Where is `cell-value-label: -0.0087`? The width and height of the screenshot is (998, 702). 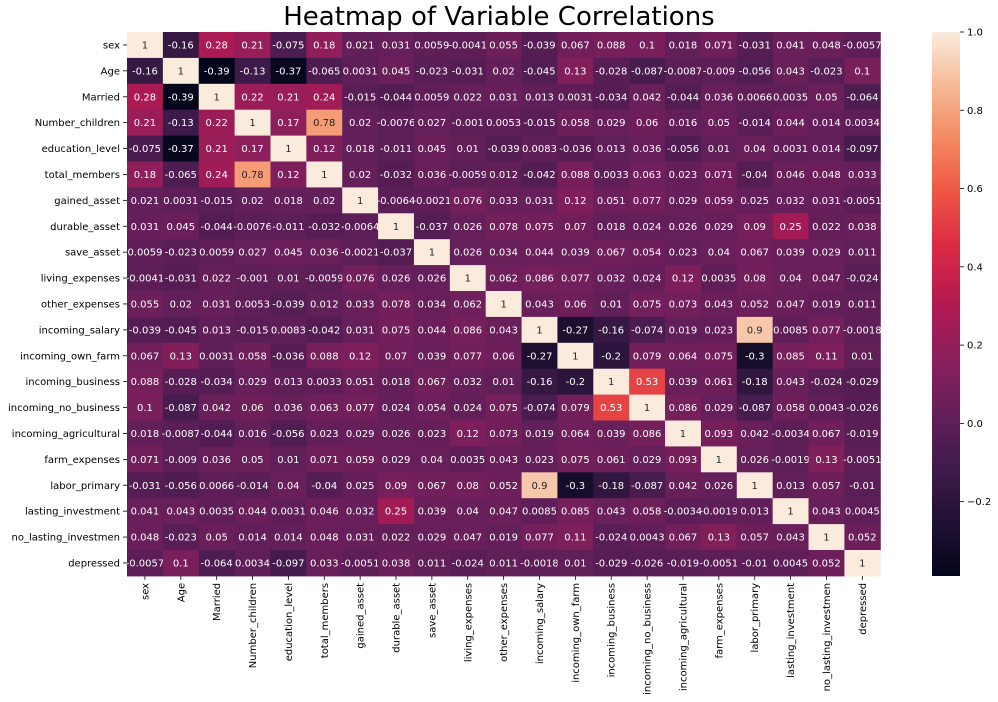
cell-value-label: -0.0087 is located at coordinates (683, 71).